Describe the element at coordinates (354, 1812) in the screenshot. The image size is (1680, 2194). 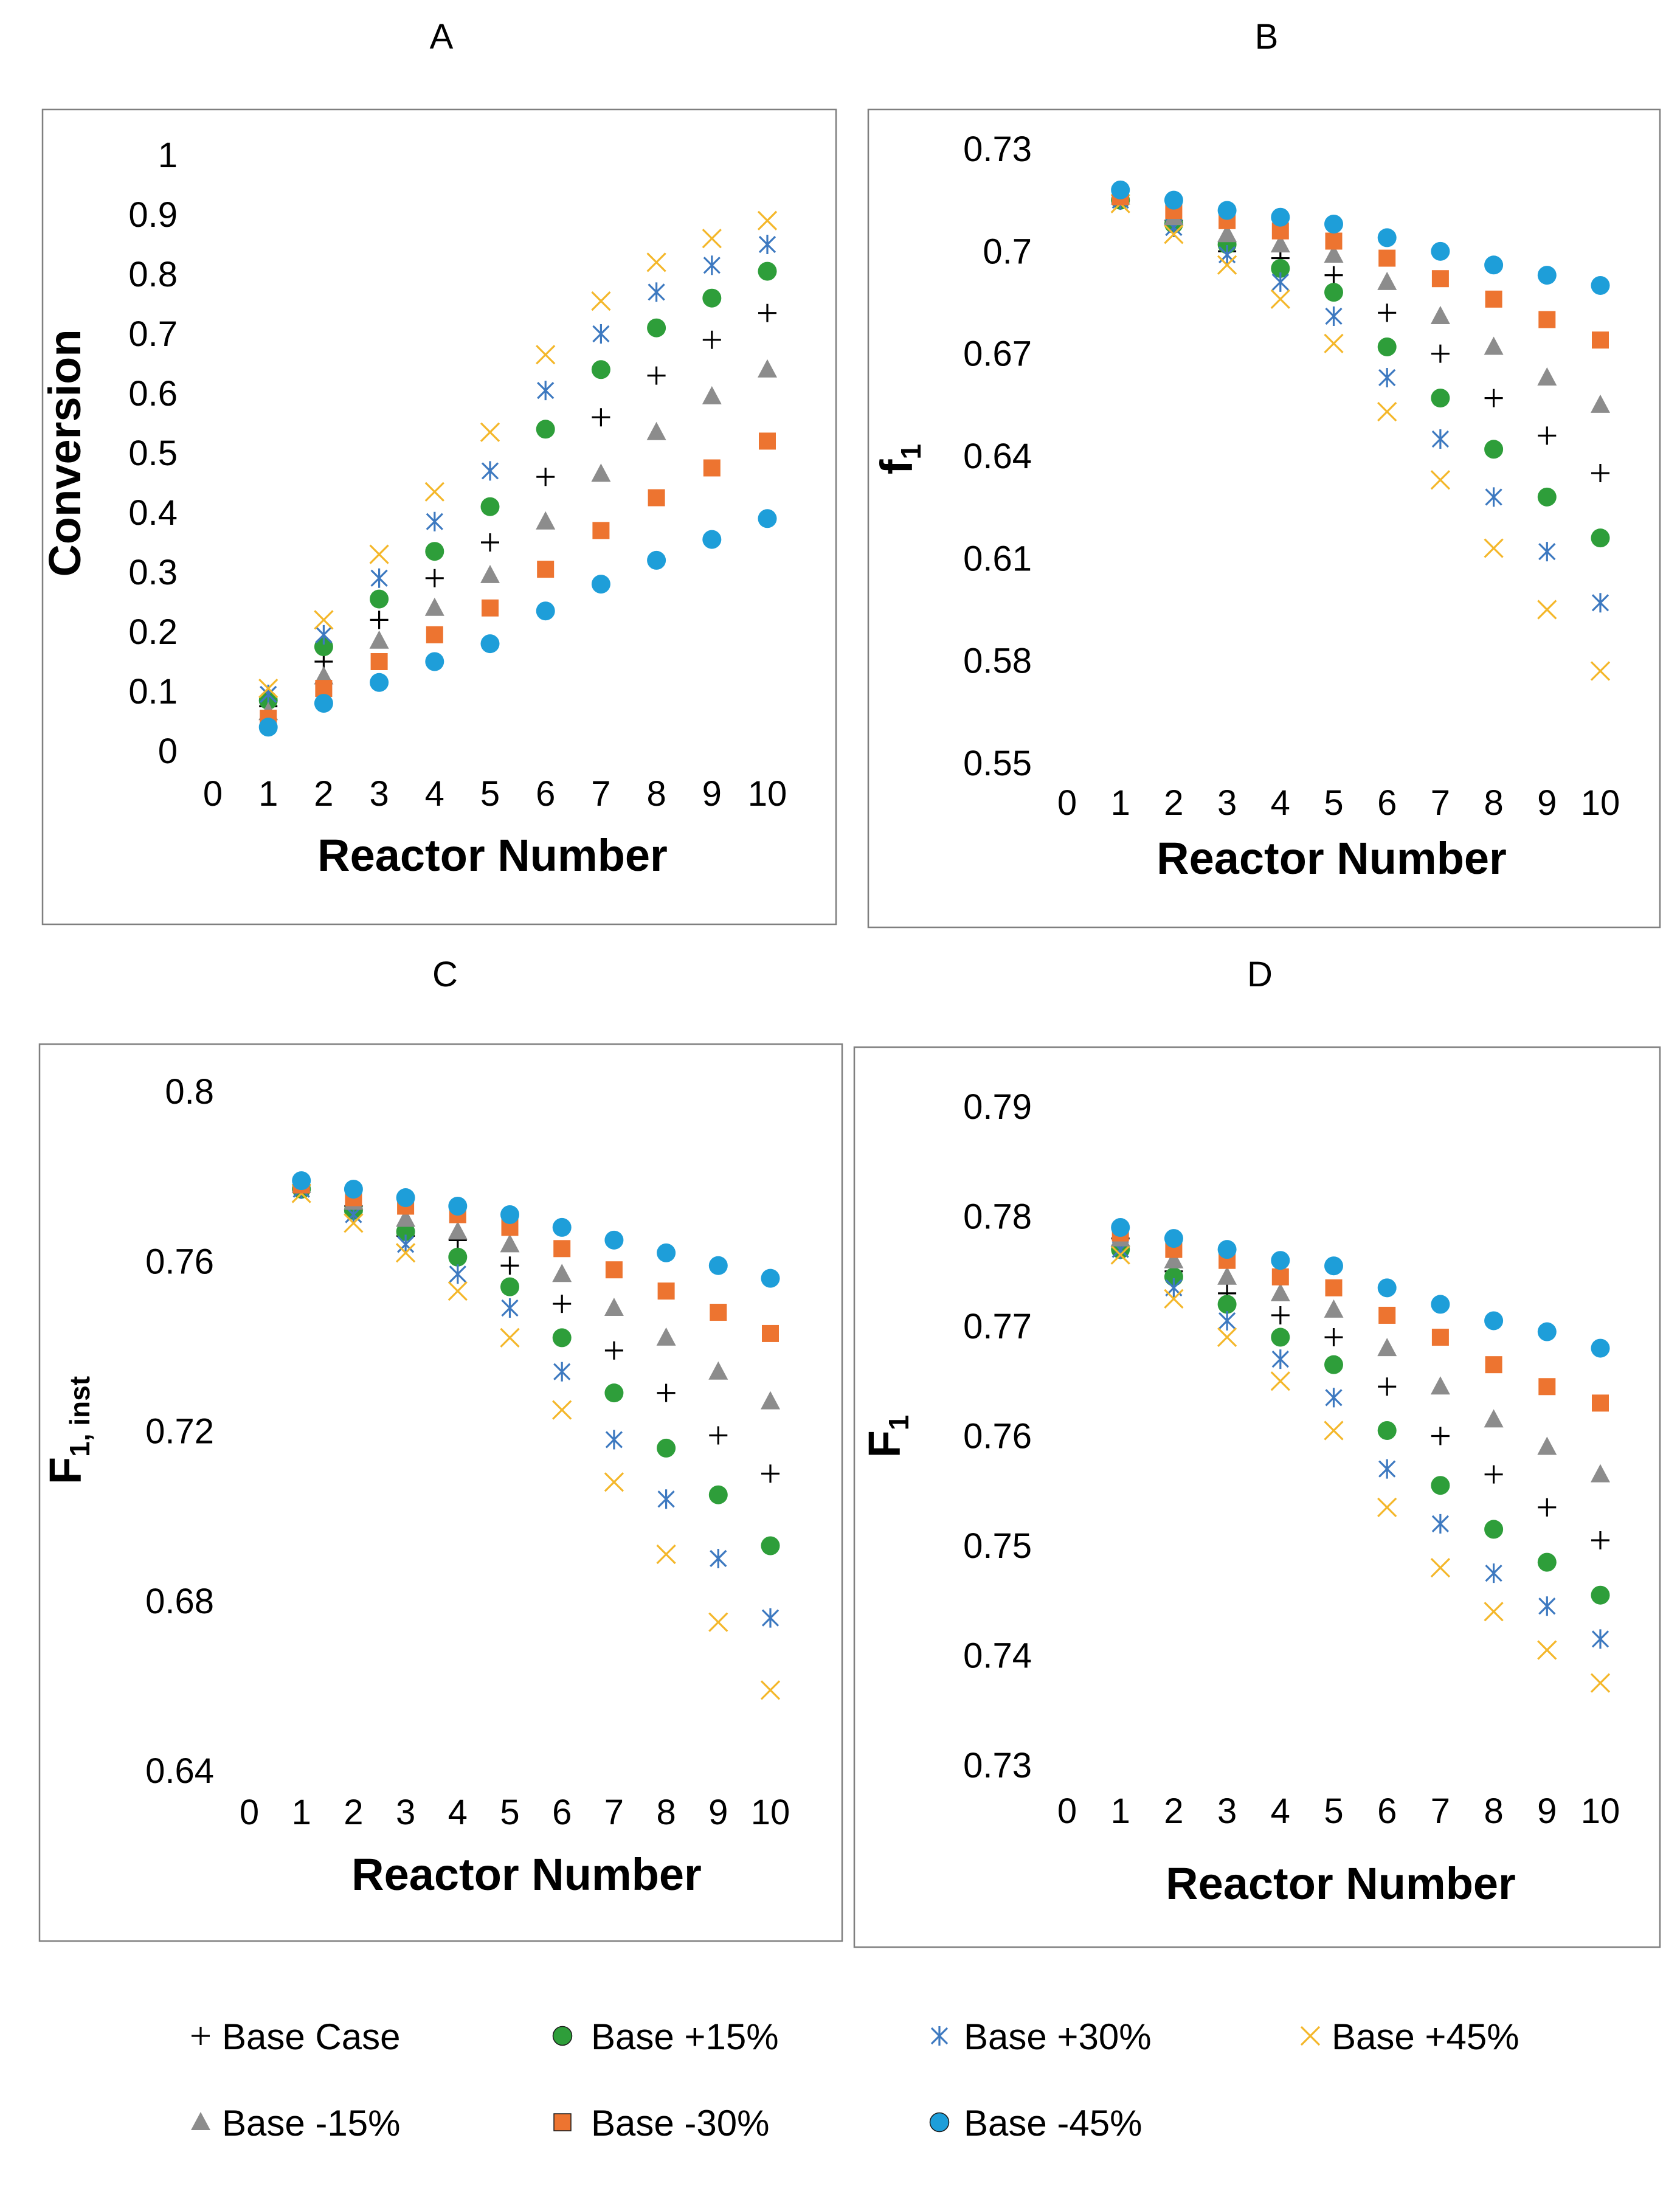
I see `x-tick-label: 2` at that location.